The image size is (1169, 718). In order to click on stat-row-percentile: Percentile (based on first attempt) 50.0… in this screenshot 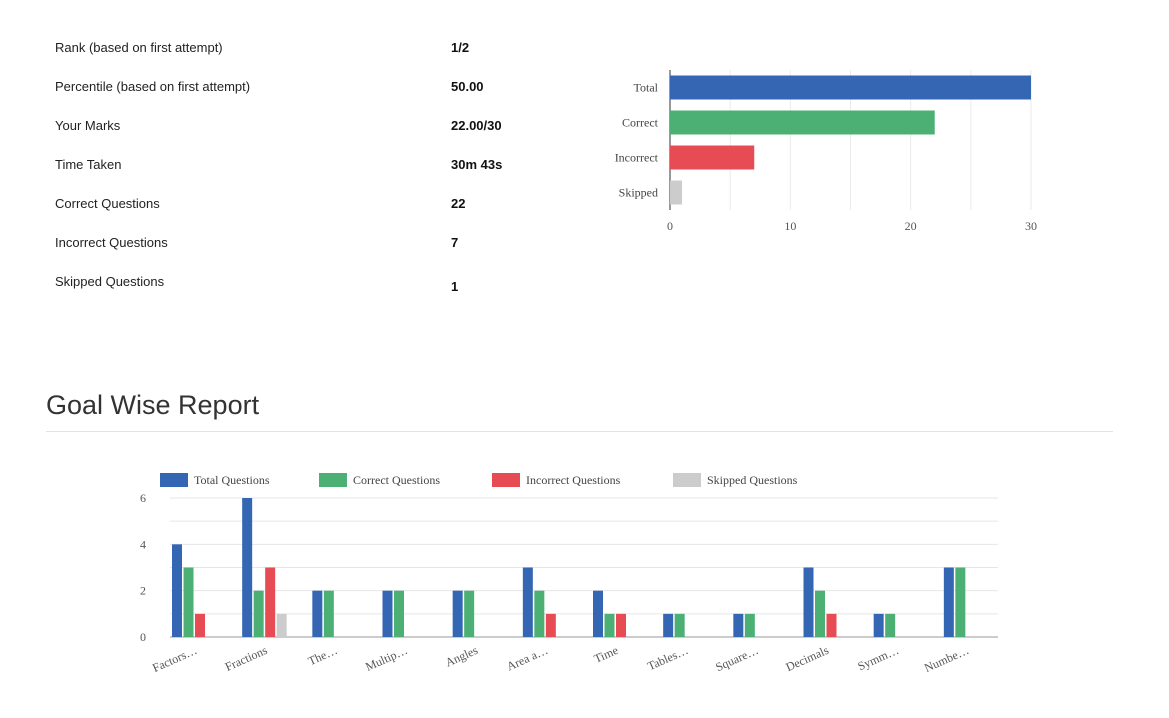, I will do `click(315, 88)`.